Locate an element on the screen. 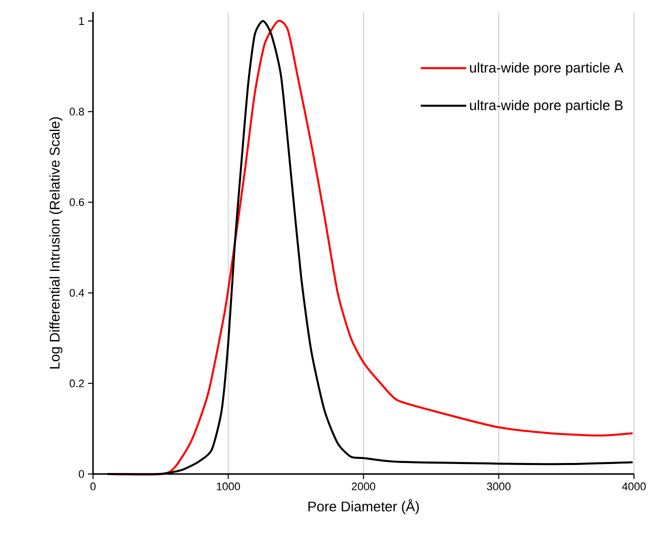  x-tick-label: 3000 is located at coordinates (498, 486).